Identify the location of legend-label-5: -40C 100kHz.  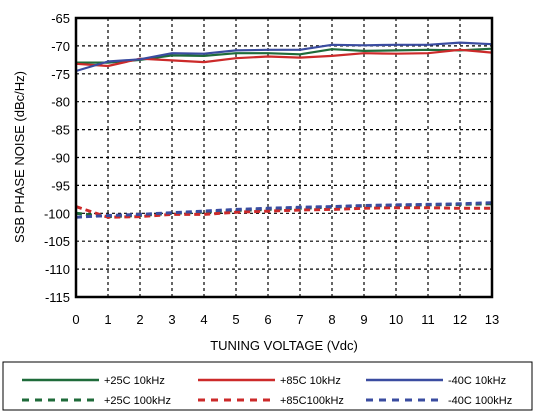
(480, 401).